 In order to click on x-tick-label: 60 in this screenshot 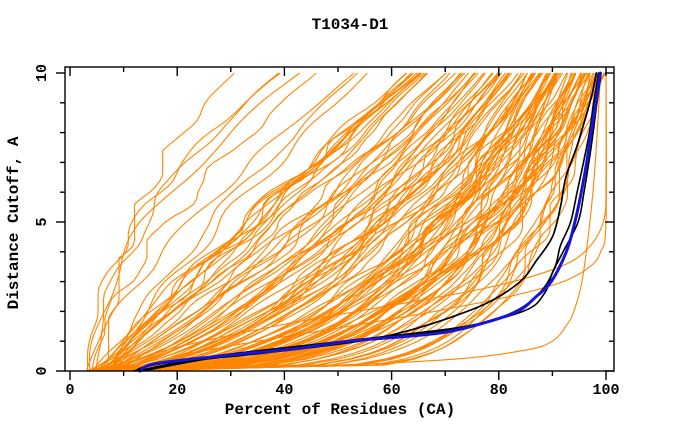, I will do `click(392, 390)`.